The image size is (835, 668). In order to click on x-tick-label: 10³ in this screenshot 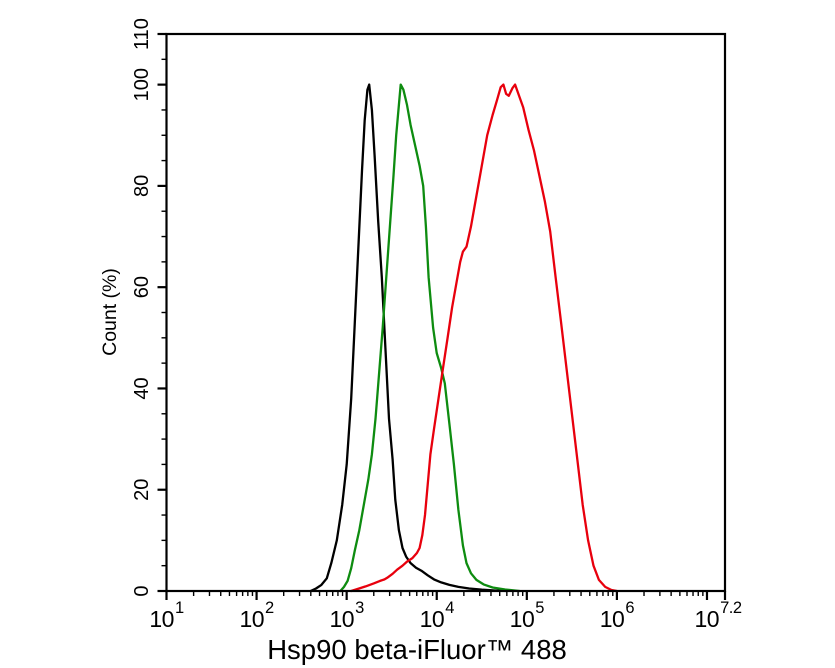, I will do `click(347, 615)`.